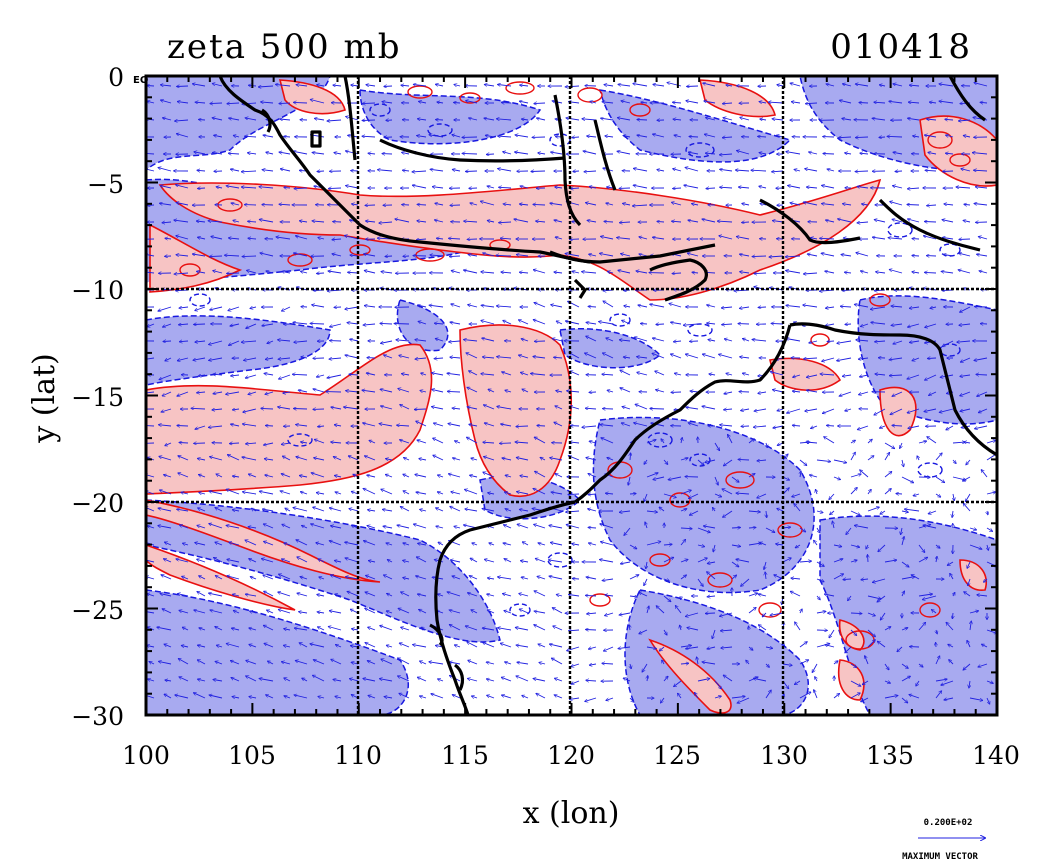  I want to click on x-tick-label: 110, so click(358, 755).